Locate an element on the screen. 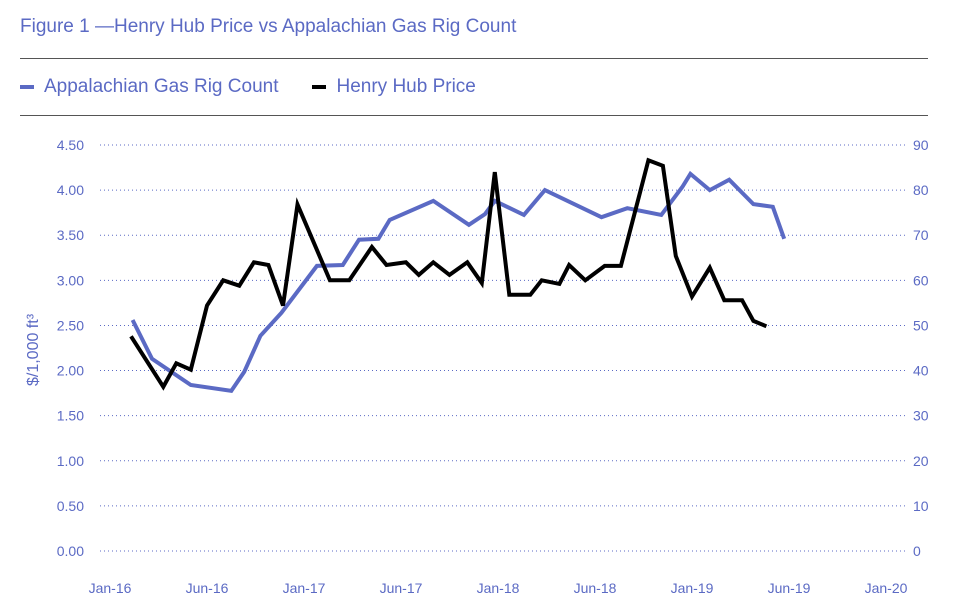 Image resolution: width=958 pixels, height=606 pixels. x-tick-label: Jan-19 is located at coordinates (692, 588).